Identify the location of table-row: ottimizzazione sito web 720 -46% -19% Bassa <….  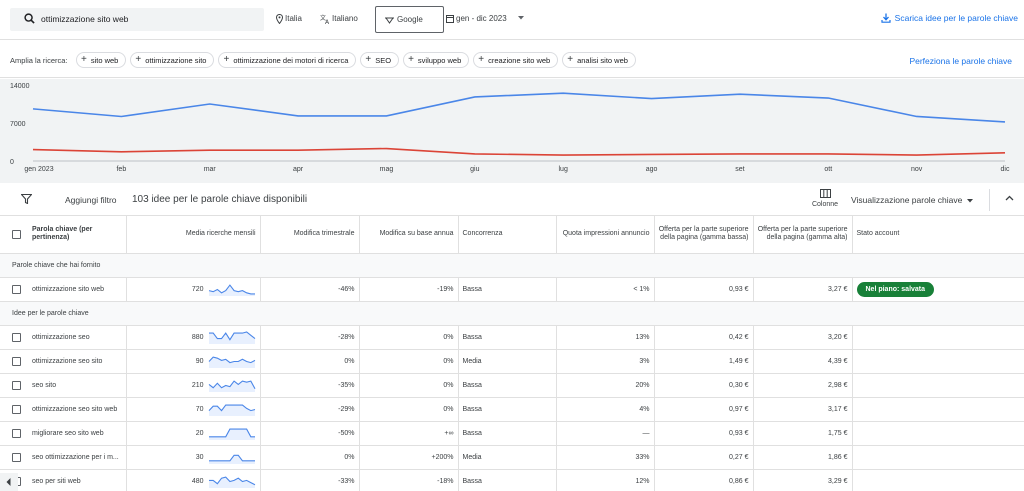
(512, 289).